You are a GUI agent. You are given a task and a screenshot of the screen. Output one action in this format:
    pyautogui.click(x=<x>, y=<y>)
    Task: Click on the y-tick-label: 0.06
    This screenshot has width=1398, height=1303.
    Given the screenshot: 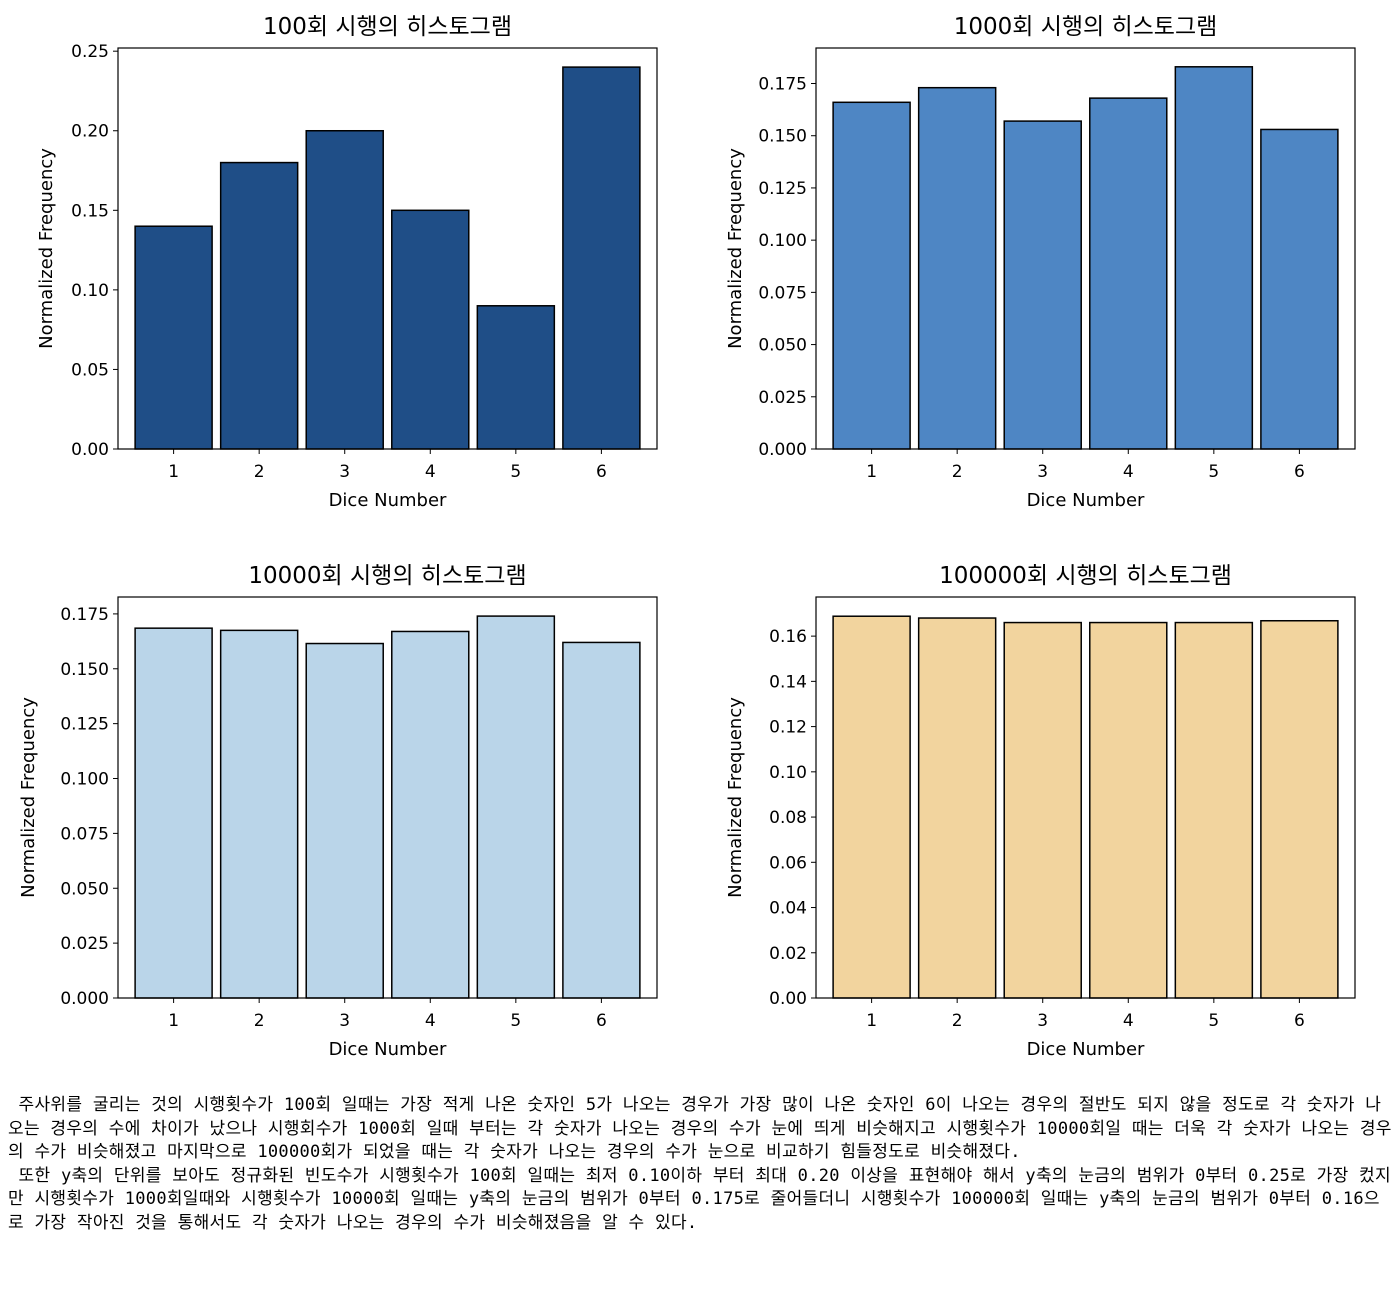 What is the action you would take?
    pyautogui.click(x=788, y=863)
    